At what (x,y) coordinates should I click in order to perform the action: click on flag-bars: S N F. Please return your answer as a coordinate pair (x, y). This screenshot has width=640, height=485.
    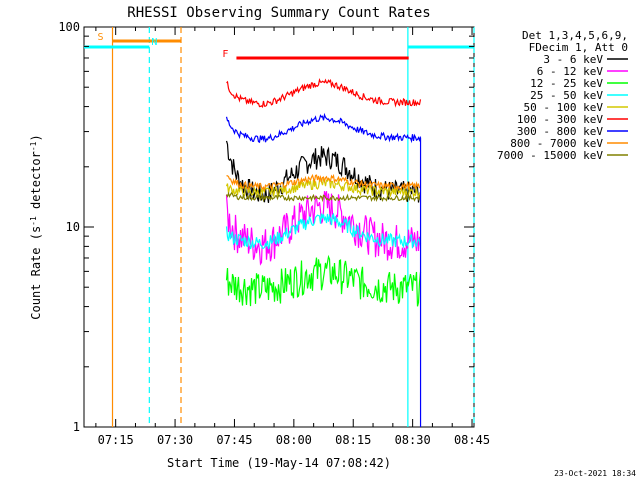
    Looking at the image, I should click on (279, 46).